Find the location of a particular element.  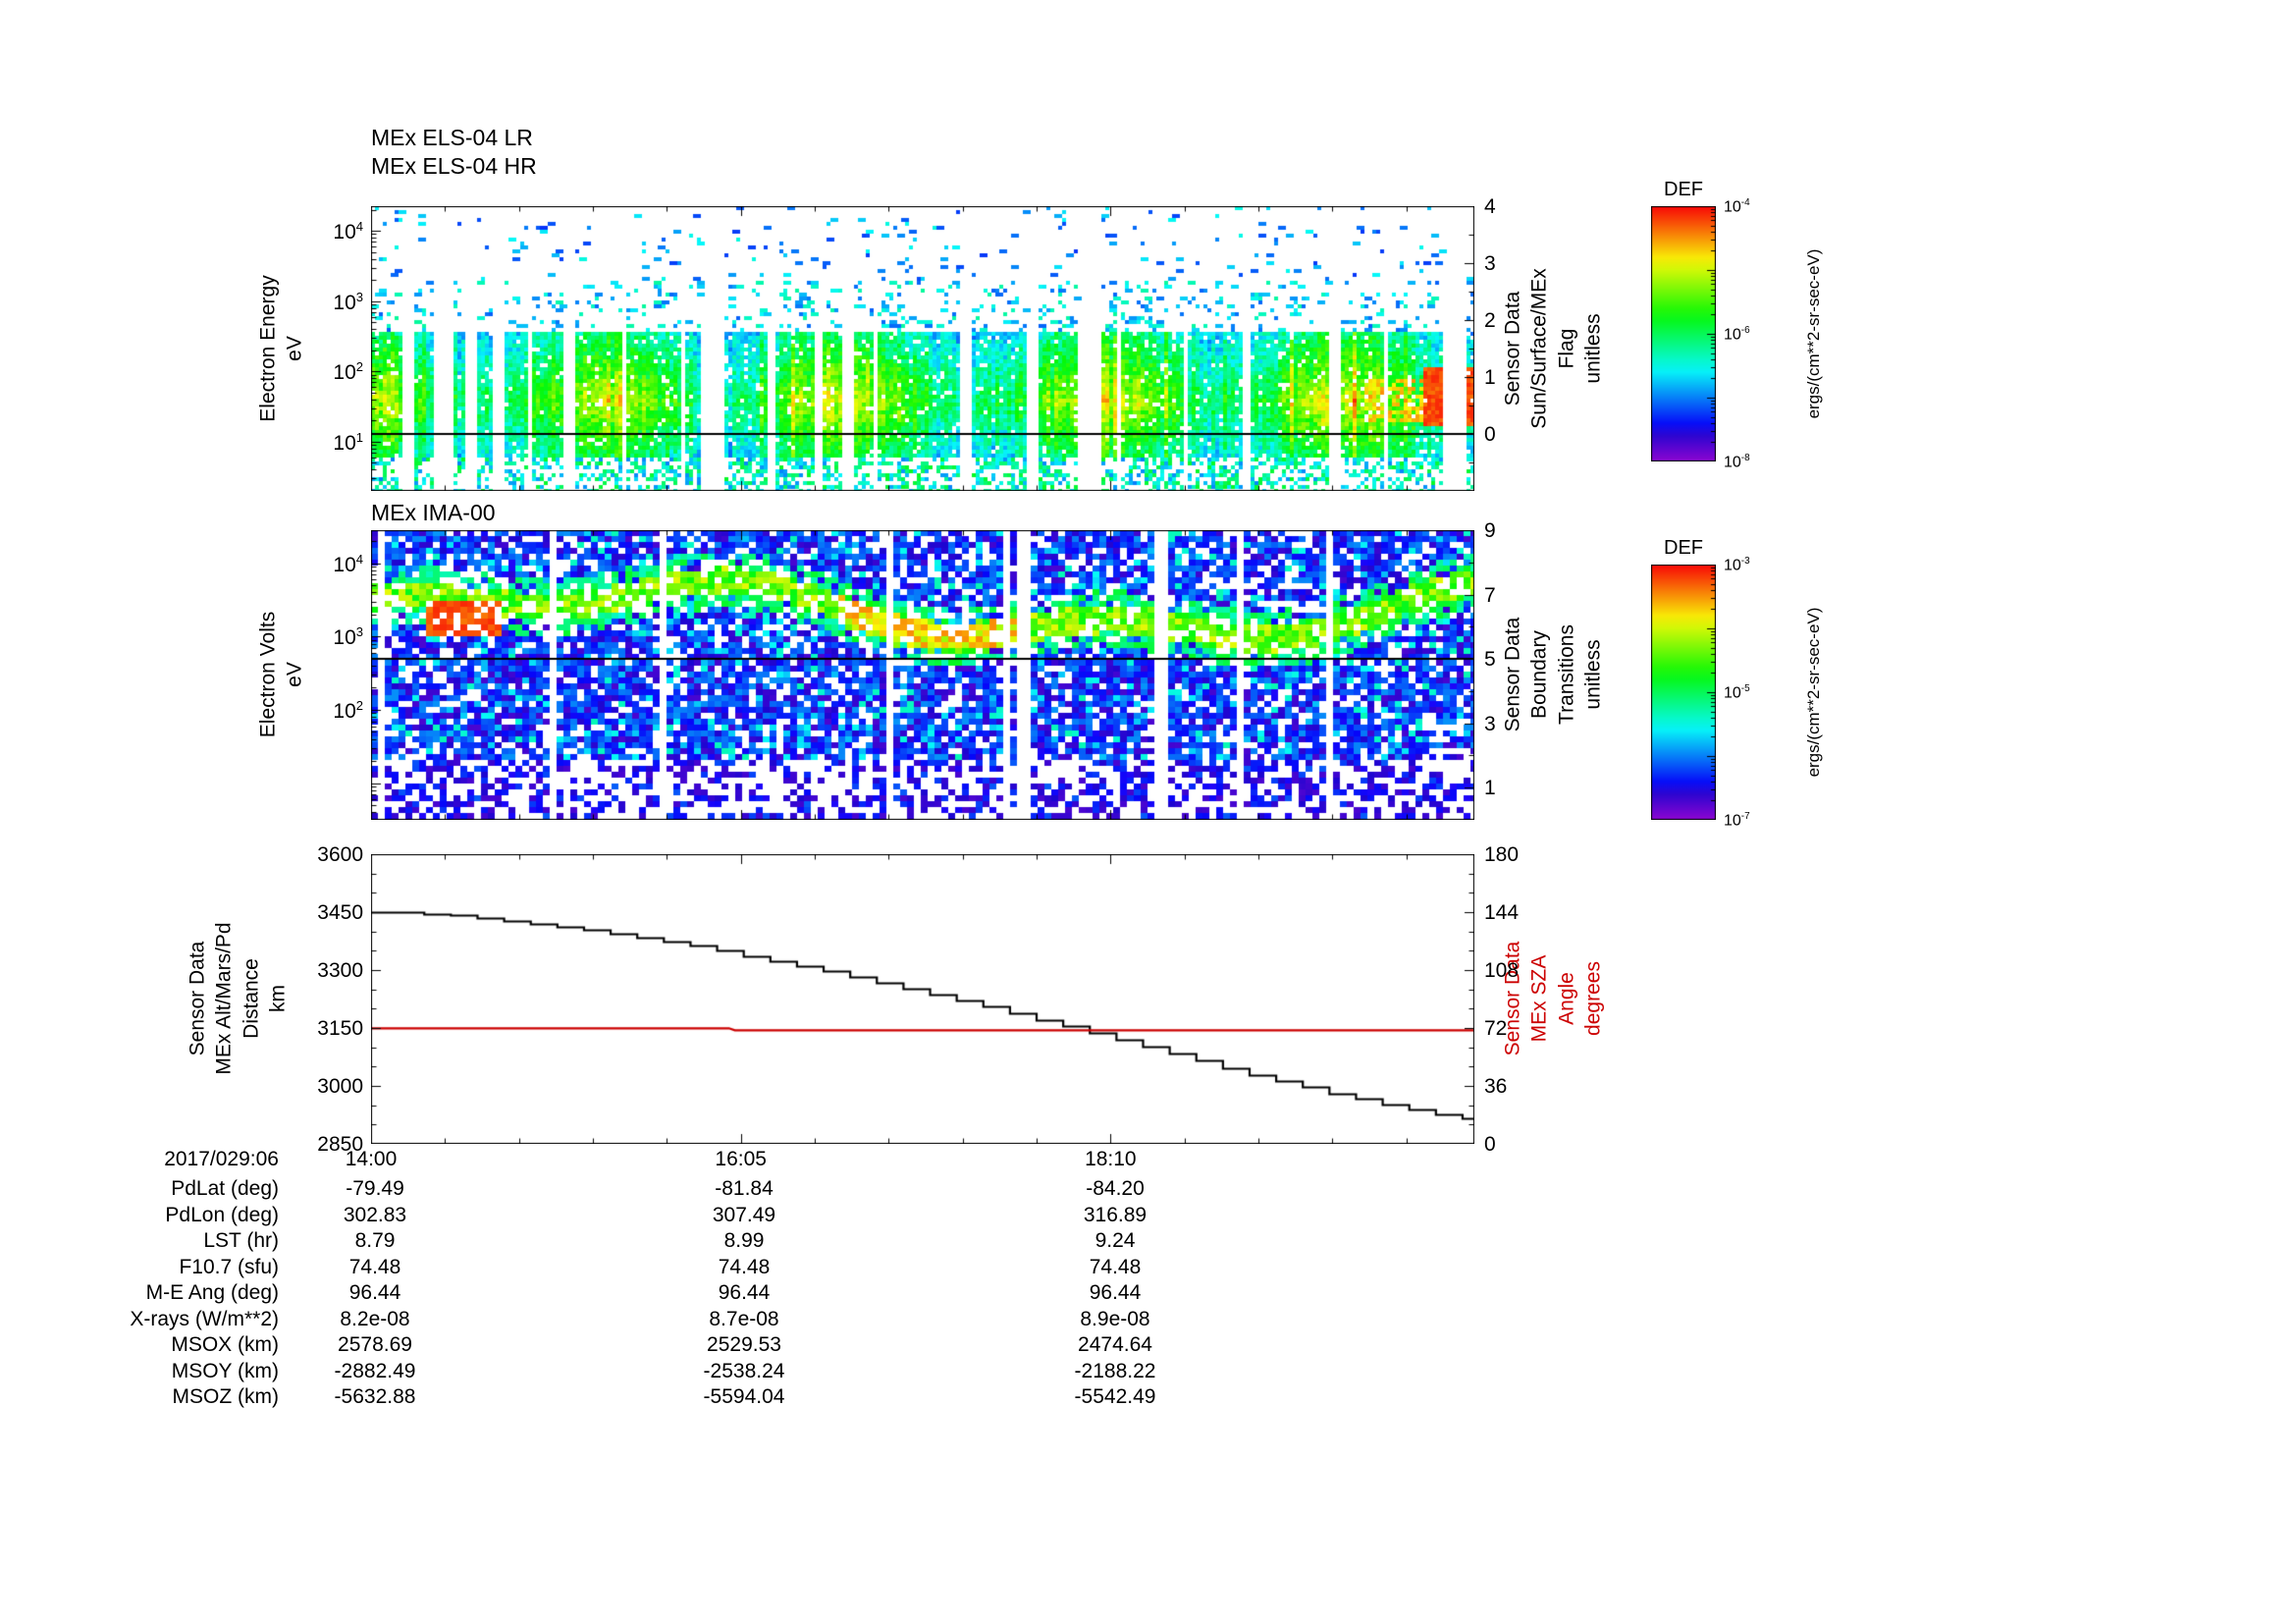

sza-tick-label: 36 is located at coordinates (1496, 1086).